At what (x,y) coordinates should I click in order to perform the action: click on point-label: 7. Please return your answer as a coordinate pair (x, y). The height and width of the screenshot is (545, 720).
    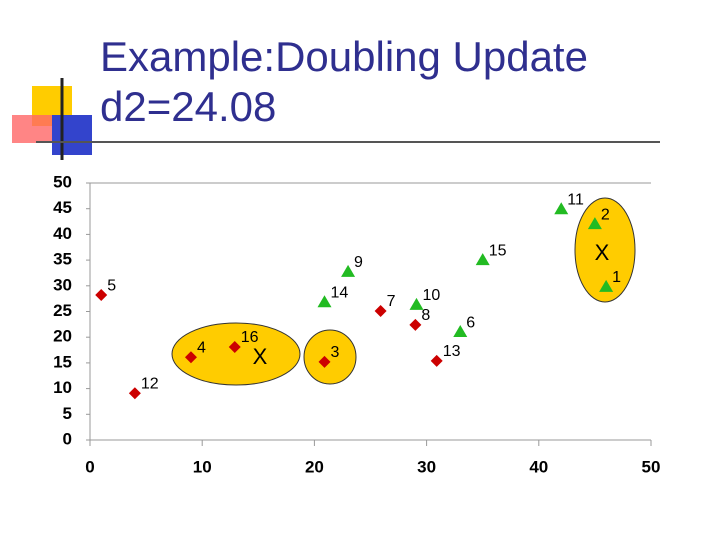
    Looking at the image, I should click on (391, 301).